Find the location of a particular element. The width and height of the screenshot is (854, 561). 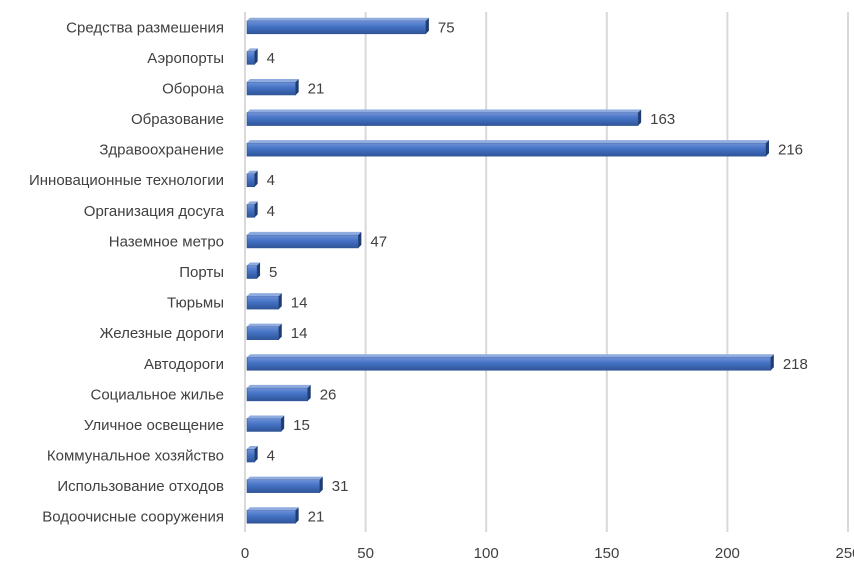

data-label-14: 4 is located at coordinates (271, 456).